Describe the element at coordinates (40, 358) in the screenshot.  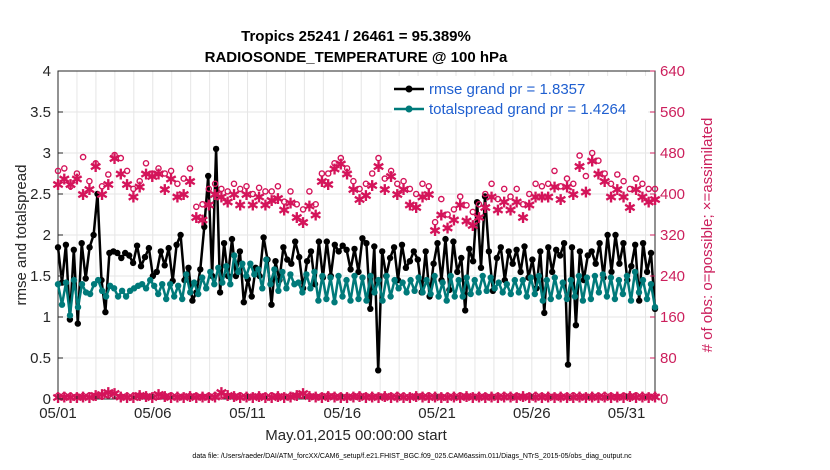
I see `y-tick-label-left: 0.5` at that location.